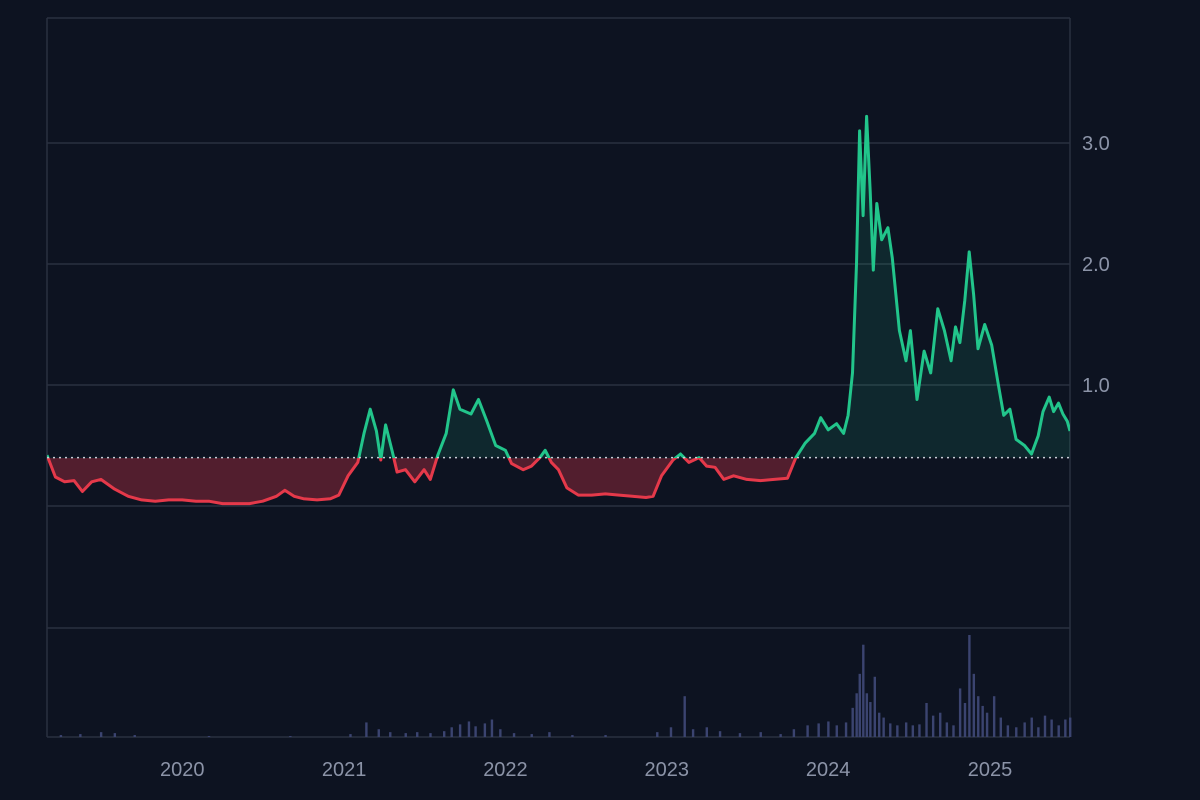  Describe the element at coordinates (1096, 144) in the screenshot. I see `y-tick-label: 3.0` at that location.